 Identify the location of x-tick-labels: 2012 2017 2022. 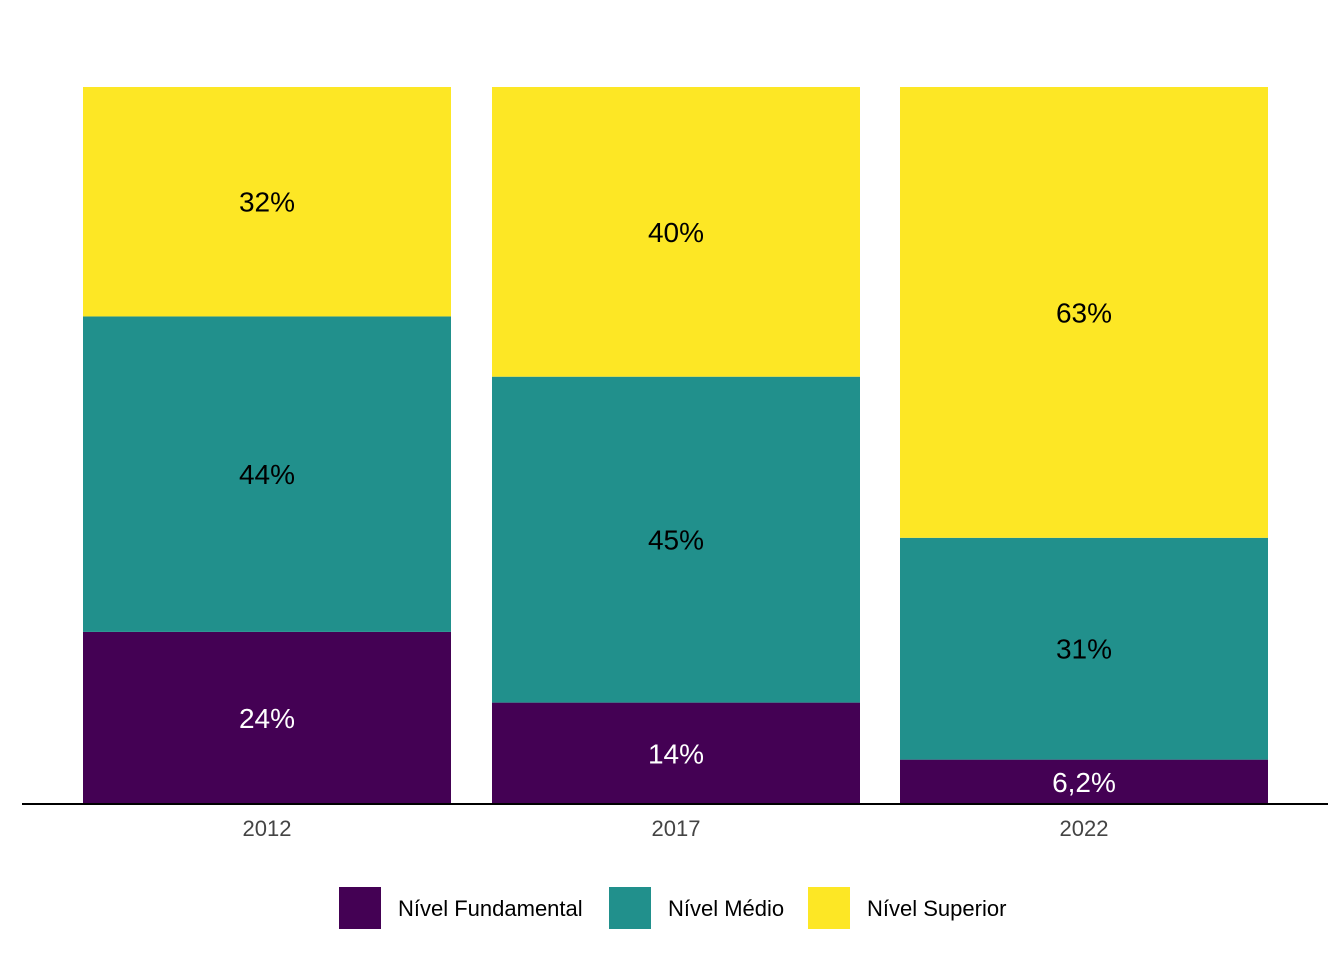
(676, 828).